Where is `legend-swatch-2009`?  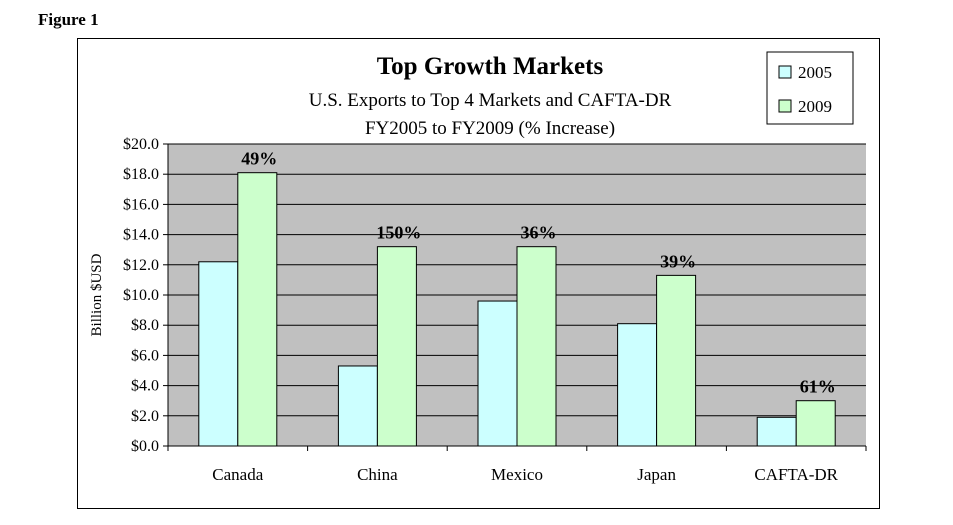
legend-swatch-2009 is located at coordinates (785, 106).